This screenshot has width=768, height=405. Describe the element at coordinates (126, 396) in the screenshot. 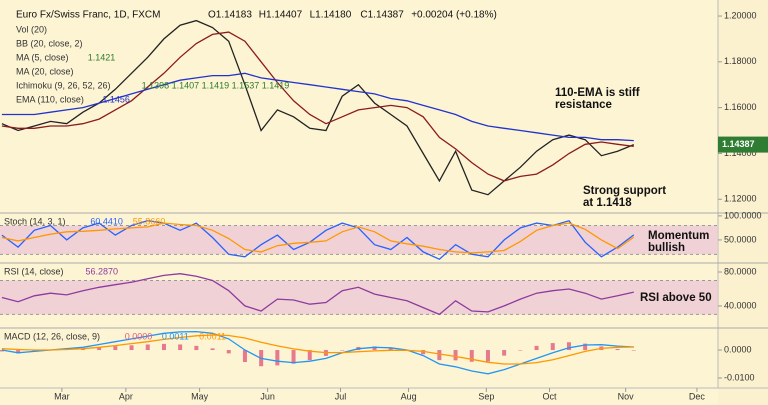

I see `x-tick-label: Apr` at that location.